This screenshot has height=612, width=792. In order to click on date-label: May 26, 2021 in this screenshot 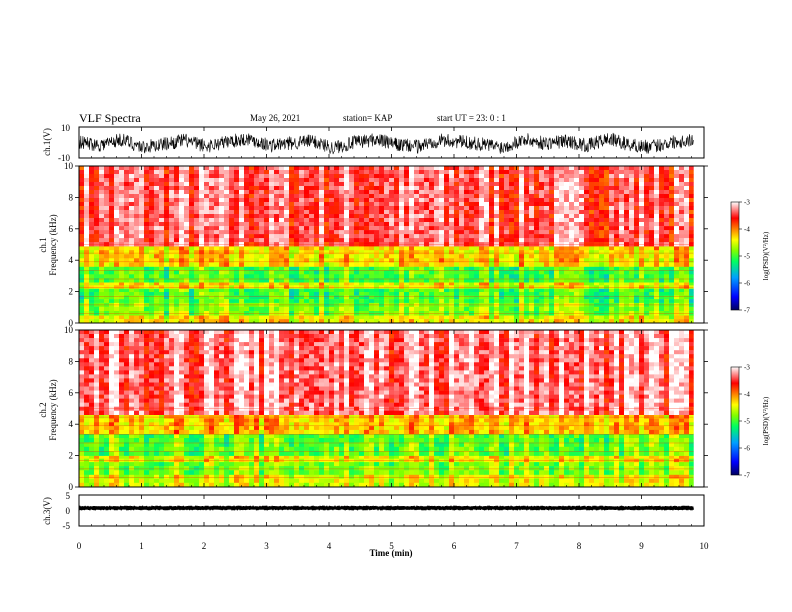, I will do `click(275, 118)`.